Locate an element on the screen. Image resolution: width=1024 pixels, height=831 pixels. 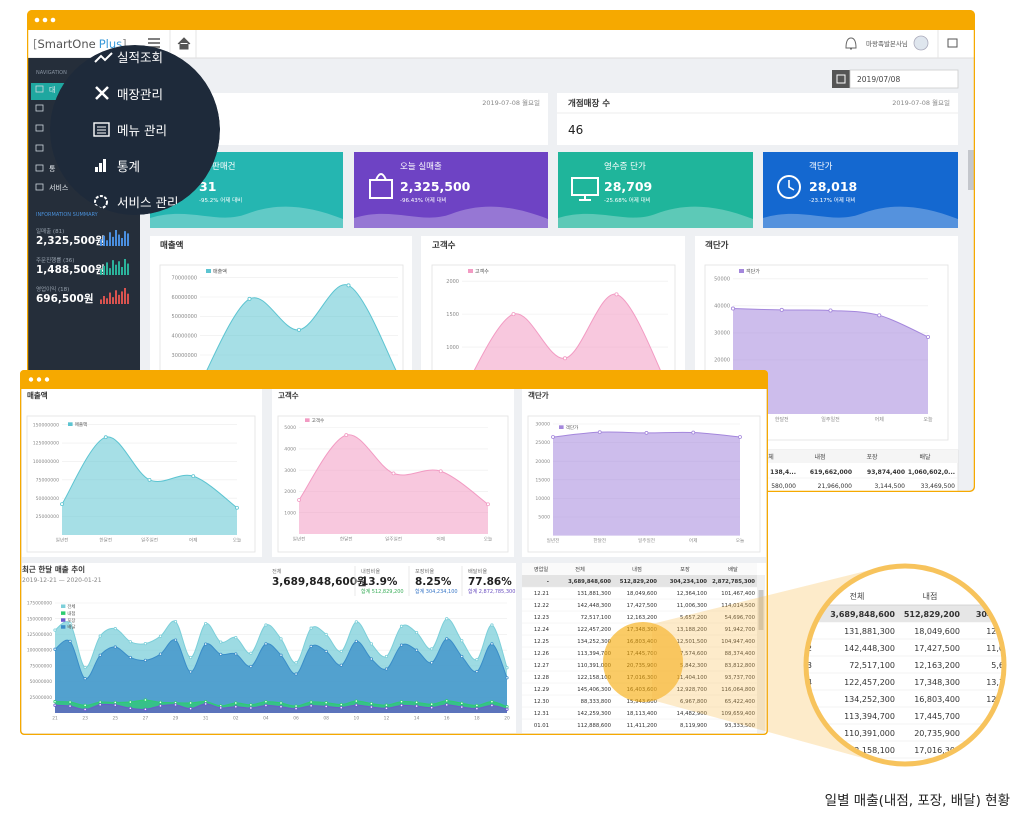
clock-icon is located at coordinates (791, 185).